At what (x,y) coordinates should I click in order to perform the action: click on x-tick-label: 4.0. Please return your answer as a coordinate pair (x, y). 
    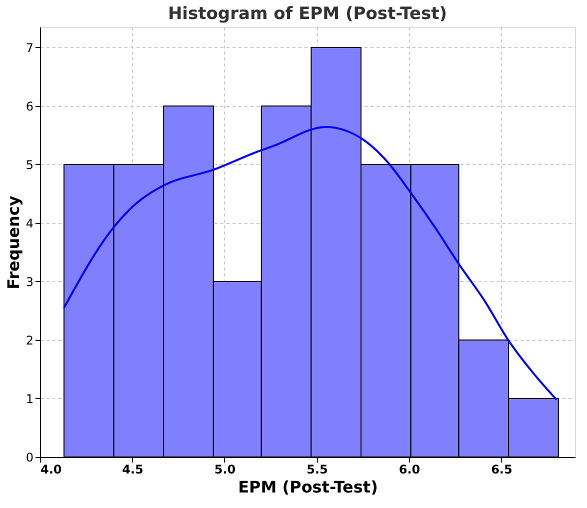
    Looking at the image, I should click on (51, 469).